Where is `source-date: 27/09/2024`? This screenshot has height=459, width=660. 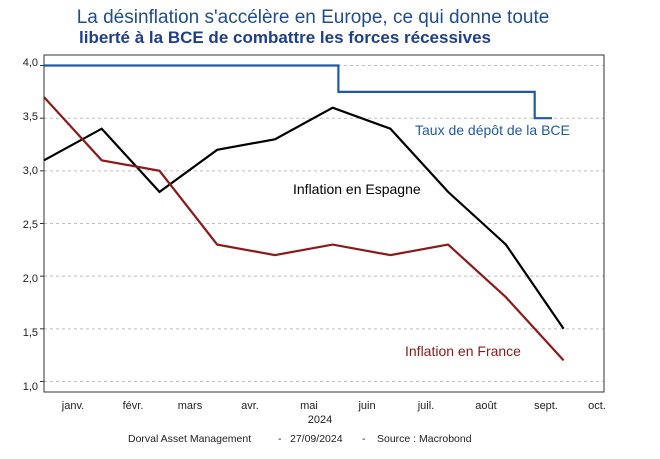
source-date: 27/09/2024 is located at coordinates (316, 439).